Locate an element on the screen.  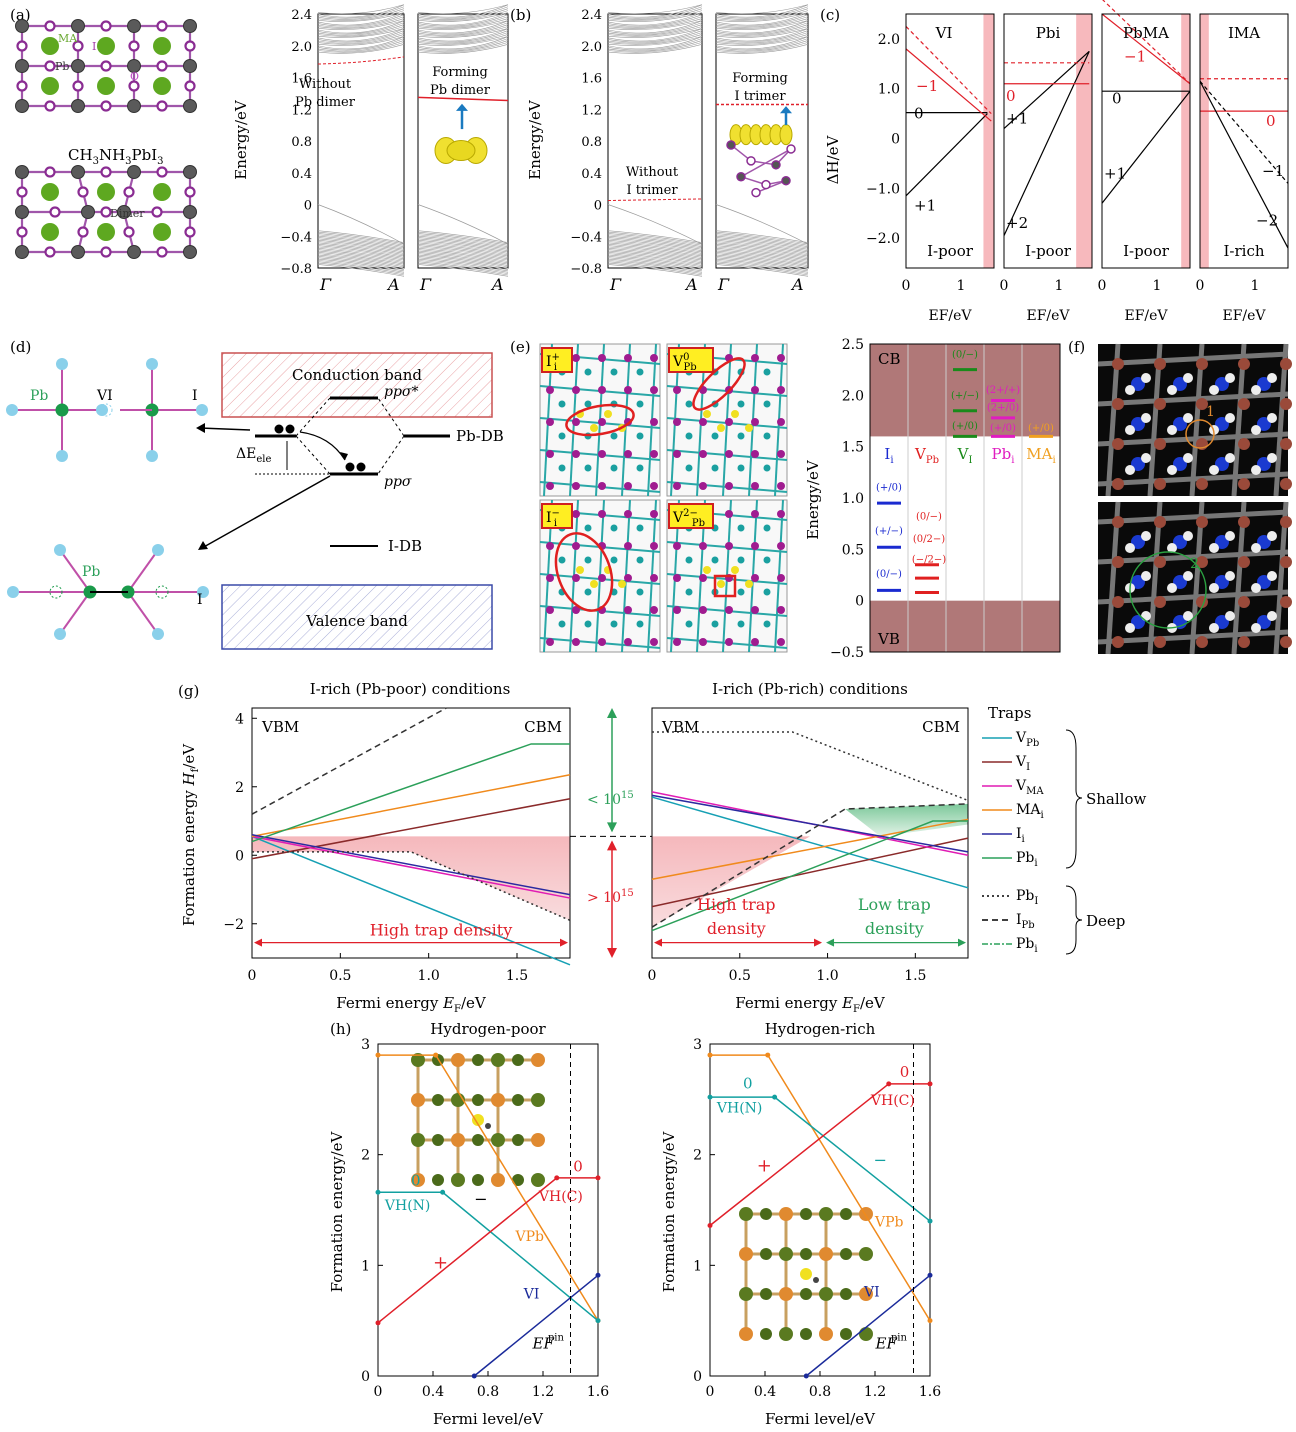
g-frame is located at coordinates (411, 833).